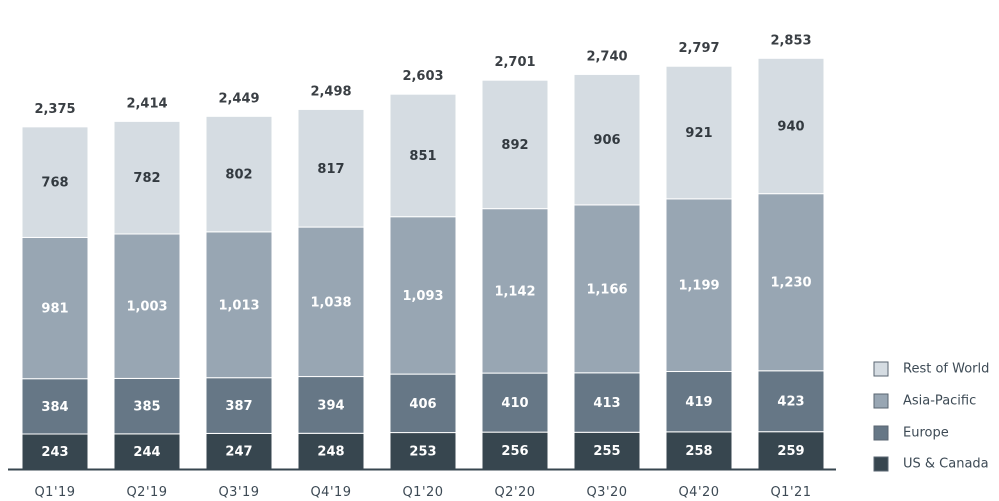  I want to click on total-label: 2,853, so click(790, 40).